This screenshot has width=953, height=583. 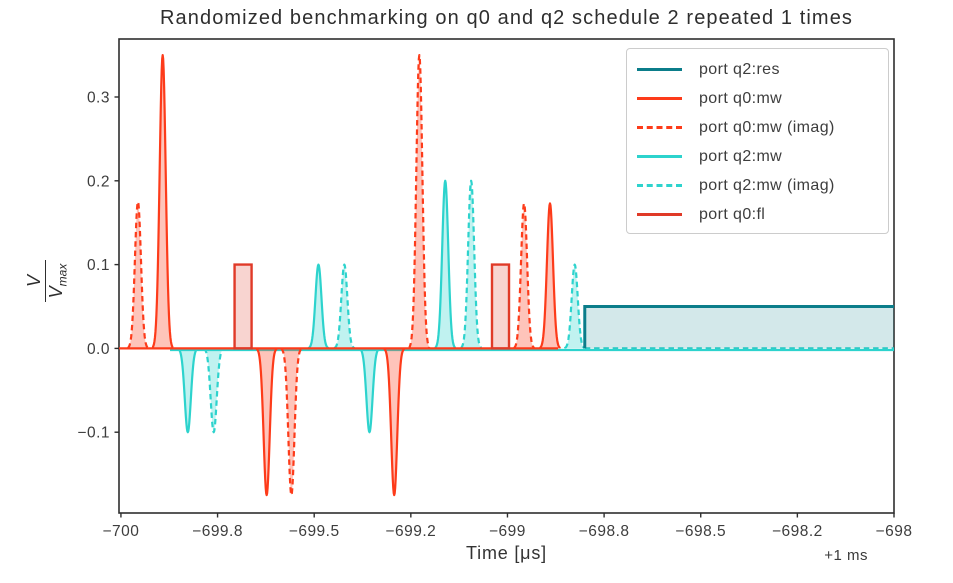 What do you see at coordinates (93, 433) in the screenshot?
I see `y-tick-label: −0.1` at bounding box center [93, 433].